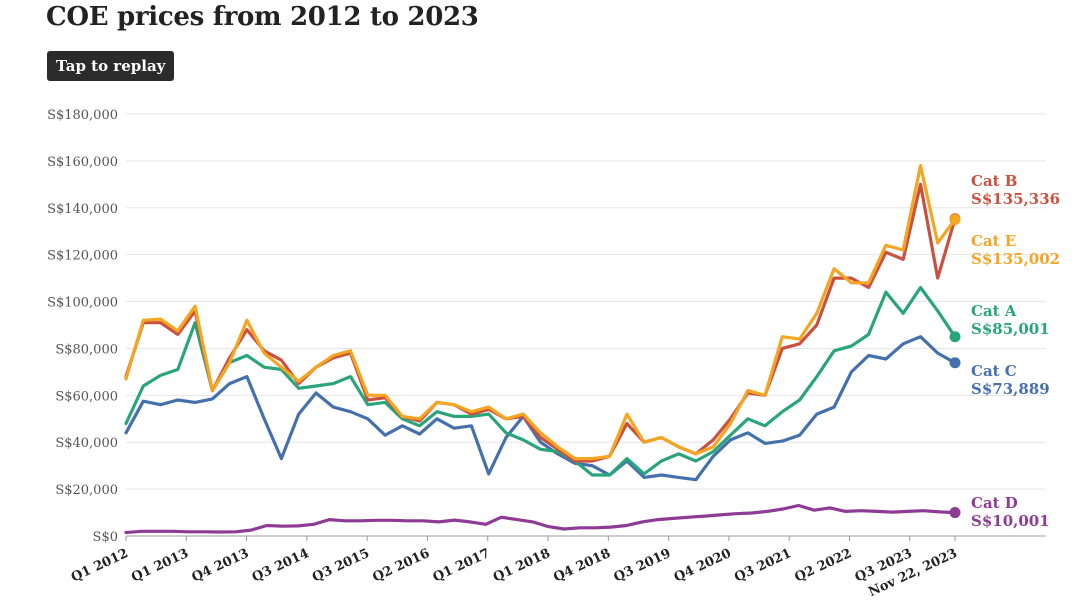 This screenshot has height=612, width=1080. I want to click on series-name-label: Cat B, so click(994, 181).